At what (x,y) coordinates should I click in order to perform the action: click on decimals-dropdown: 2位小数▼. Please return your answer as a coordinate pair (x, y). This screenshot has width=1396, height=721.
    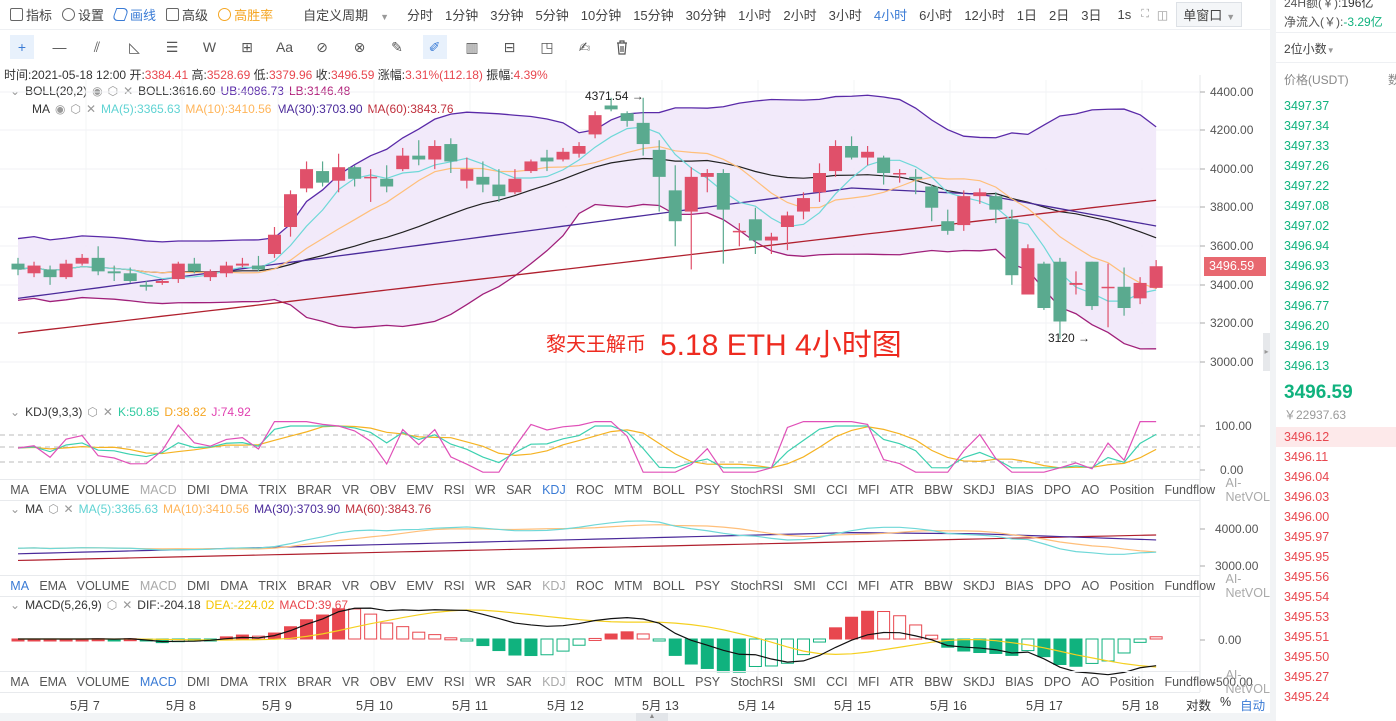
    Looking at the image, I should click on (1309, 49).